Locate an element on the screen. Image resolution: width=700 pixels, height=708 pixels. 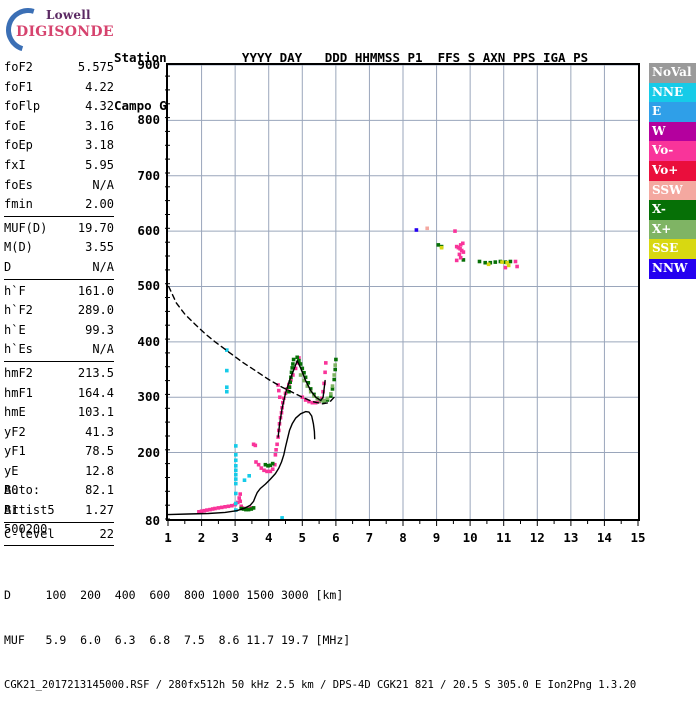
auto-line-1: Artist5 is located at coordinates (29, 509).